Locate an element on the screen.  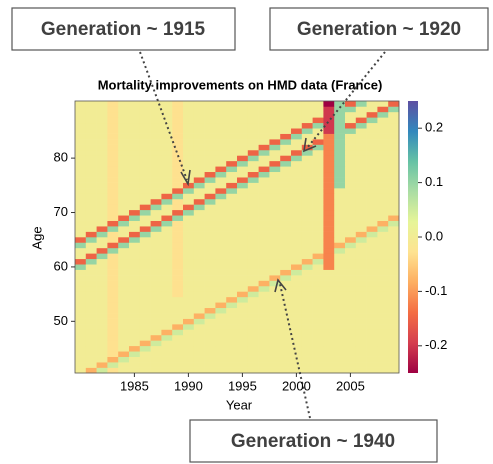
annotation-box is located at coordinates (379, 29).